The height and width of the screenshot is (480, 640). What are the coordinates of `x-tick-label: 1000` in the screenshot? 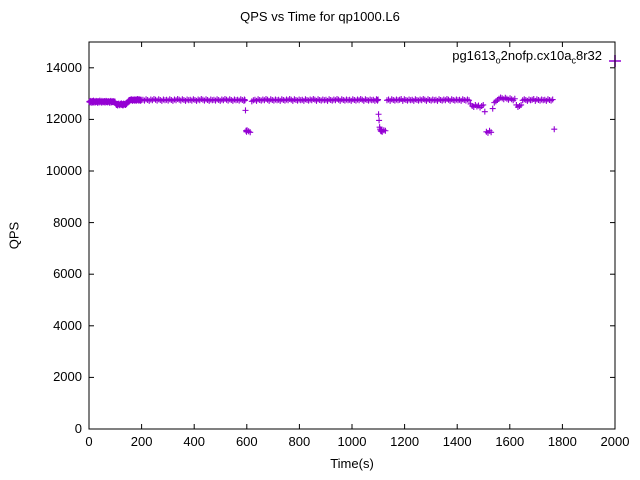 It's located at (352, 441).